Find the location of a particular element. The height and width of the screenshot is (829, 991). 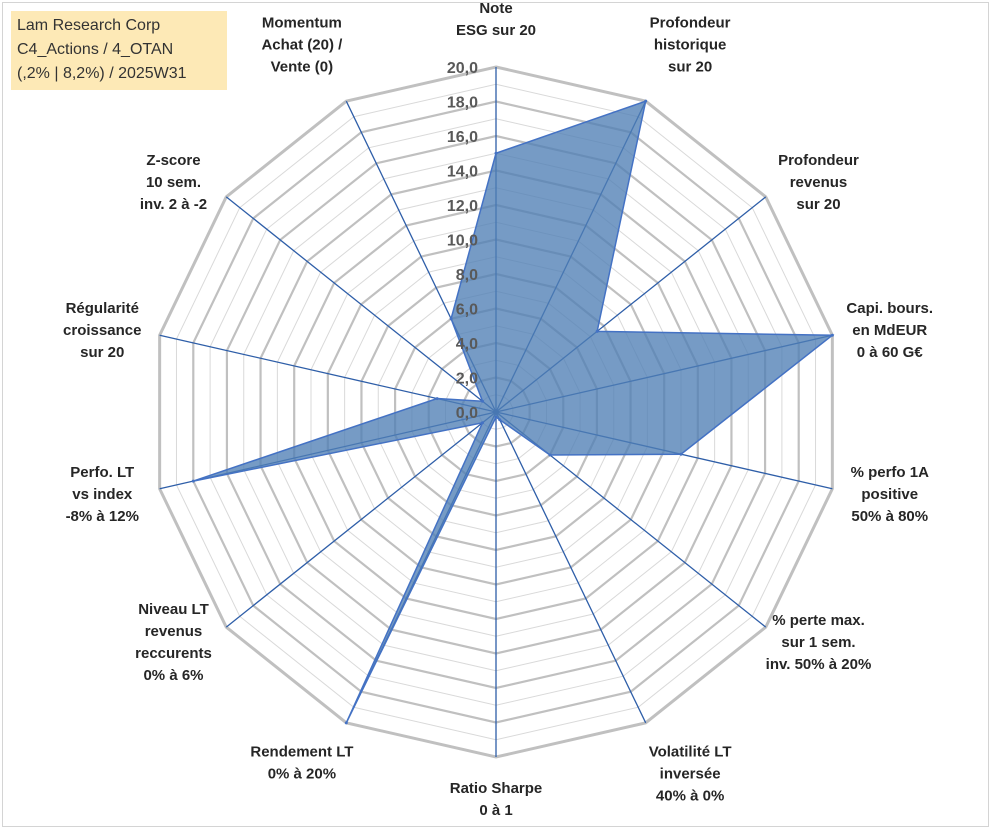

axis-label-line: inversée is located at coordinates (690, 773).